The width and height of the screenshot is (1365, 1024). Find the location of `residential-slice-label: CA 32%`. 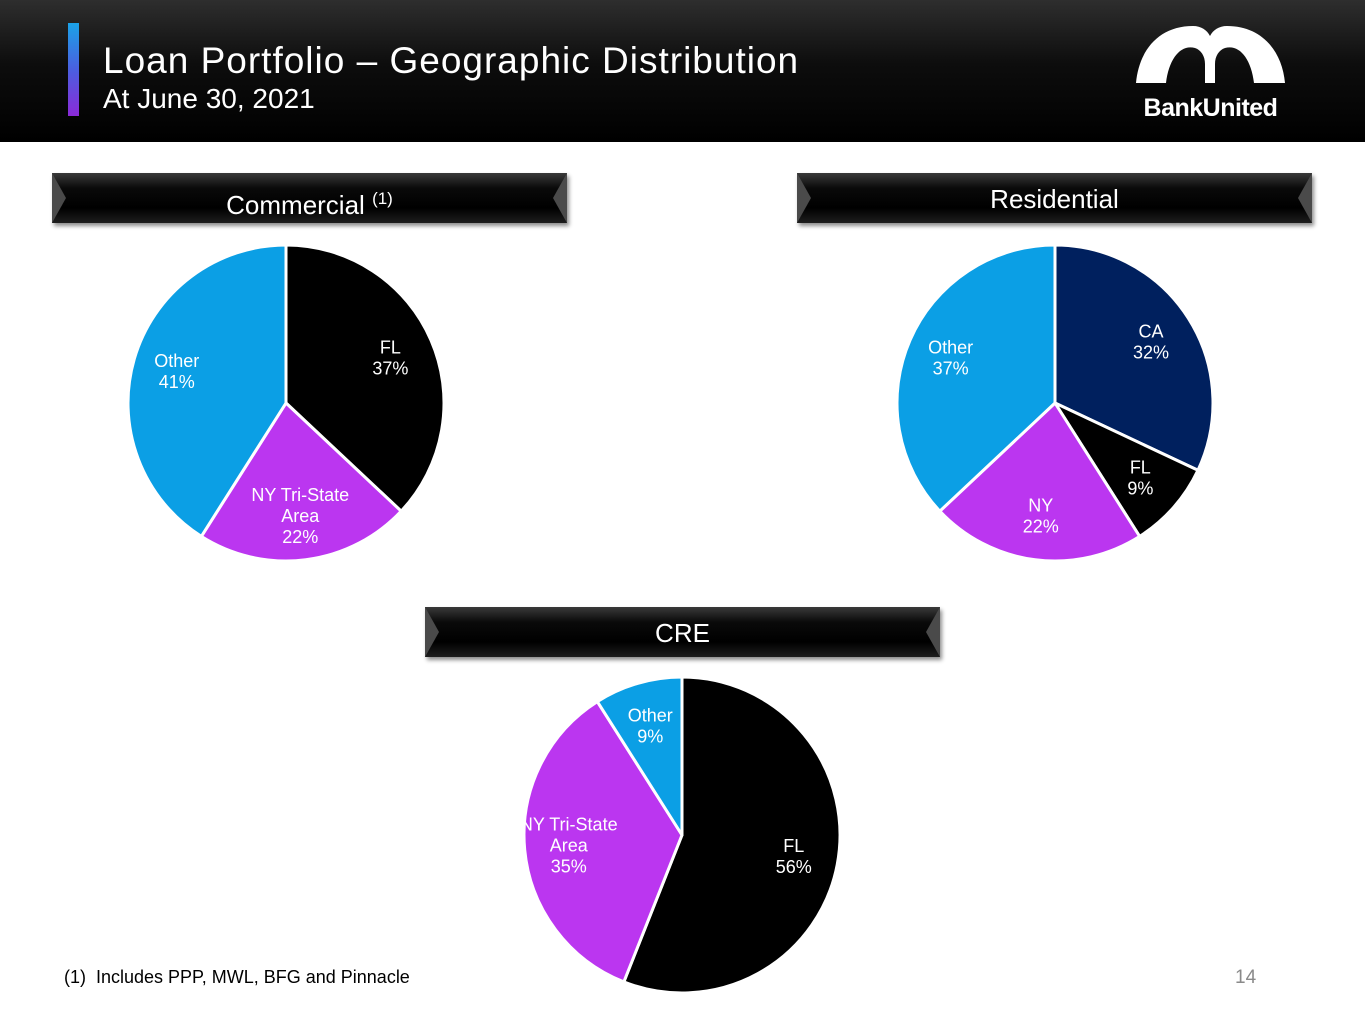

residential-slice-label: CA 32% is located at coordinates (1151, 342).